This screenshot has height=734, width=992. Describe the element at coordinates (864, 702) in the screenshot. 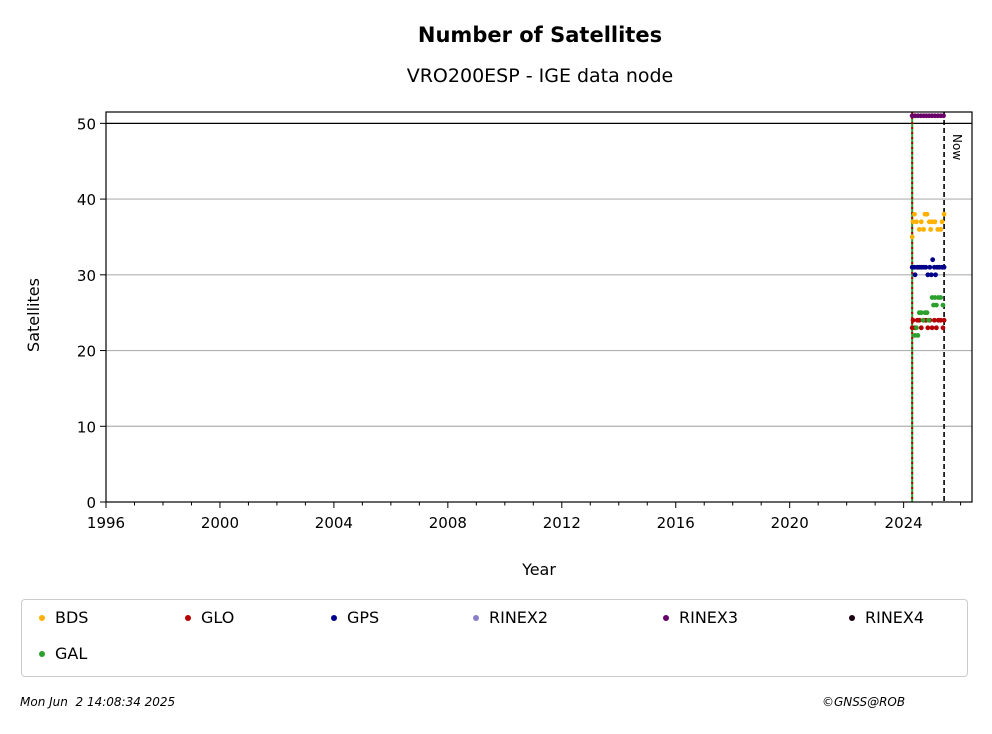

I see `footer-copyright: ©GNSS@ROB` at that location.